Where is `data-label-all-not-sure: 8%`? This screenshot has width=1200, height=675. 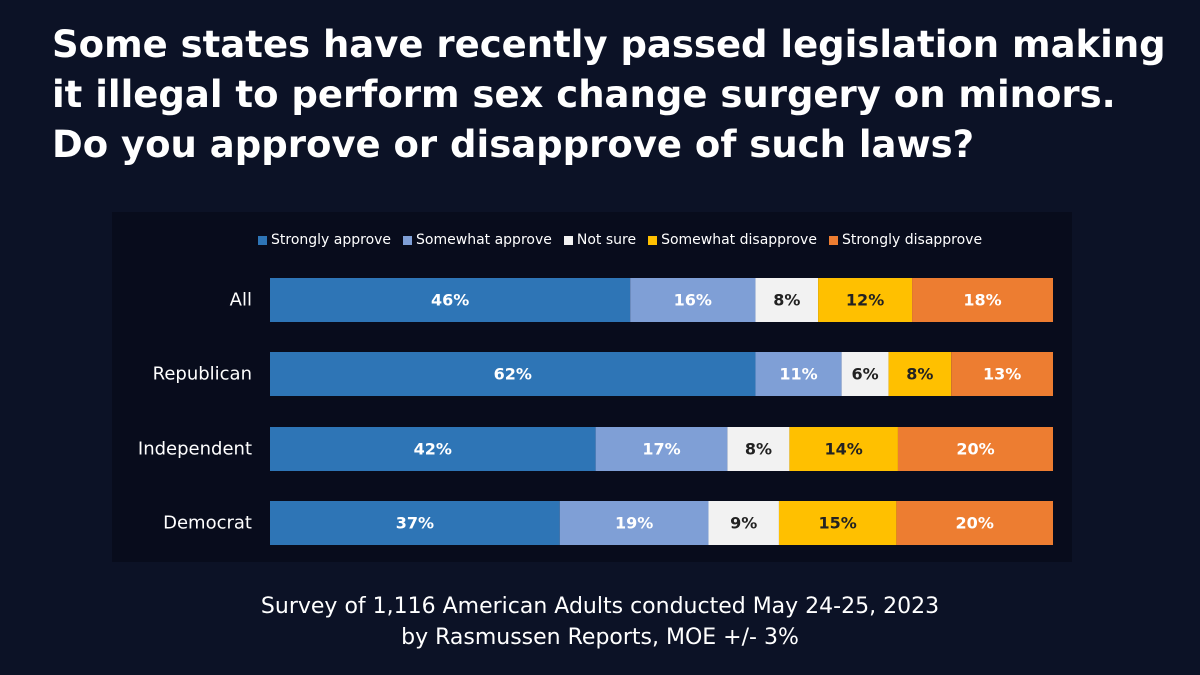
data-label-all-not-sure: 8% is located at coordinates (786, 300).